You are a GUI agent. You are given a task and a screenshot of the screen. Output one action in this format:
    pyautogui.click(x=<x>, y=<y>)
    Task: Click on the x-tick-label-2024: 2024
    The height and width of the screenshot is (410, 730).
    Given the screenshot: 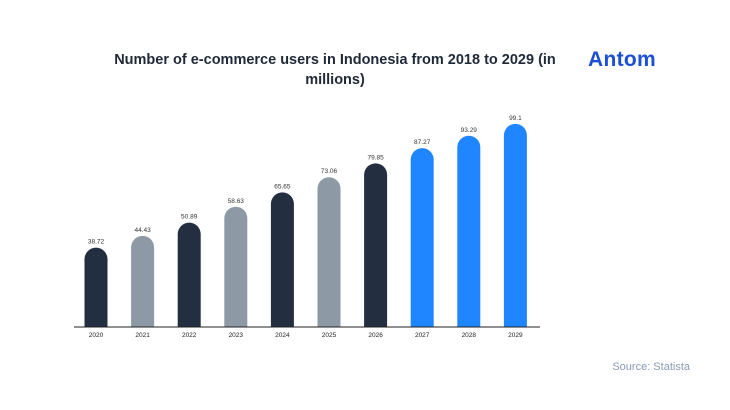 What is the action you would take?
    pyautogui.click(x=282, y=335)
    